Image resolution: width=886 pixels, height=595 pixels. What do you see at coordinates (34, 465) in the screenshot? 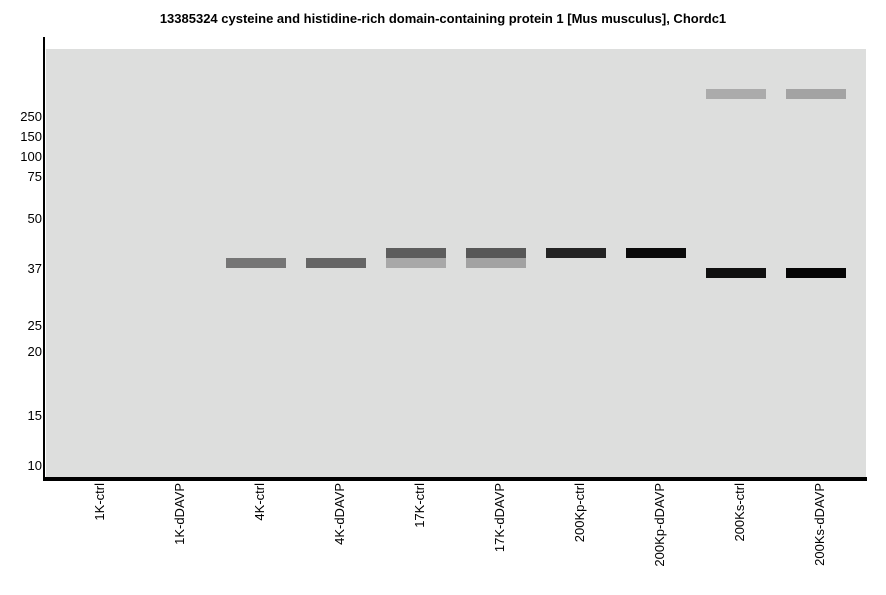
I see `y-axis-tick-label: 10` at bounding box center [34, 465].